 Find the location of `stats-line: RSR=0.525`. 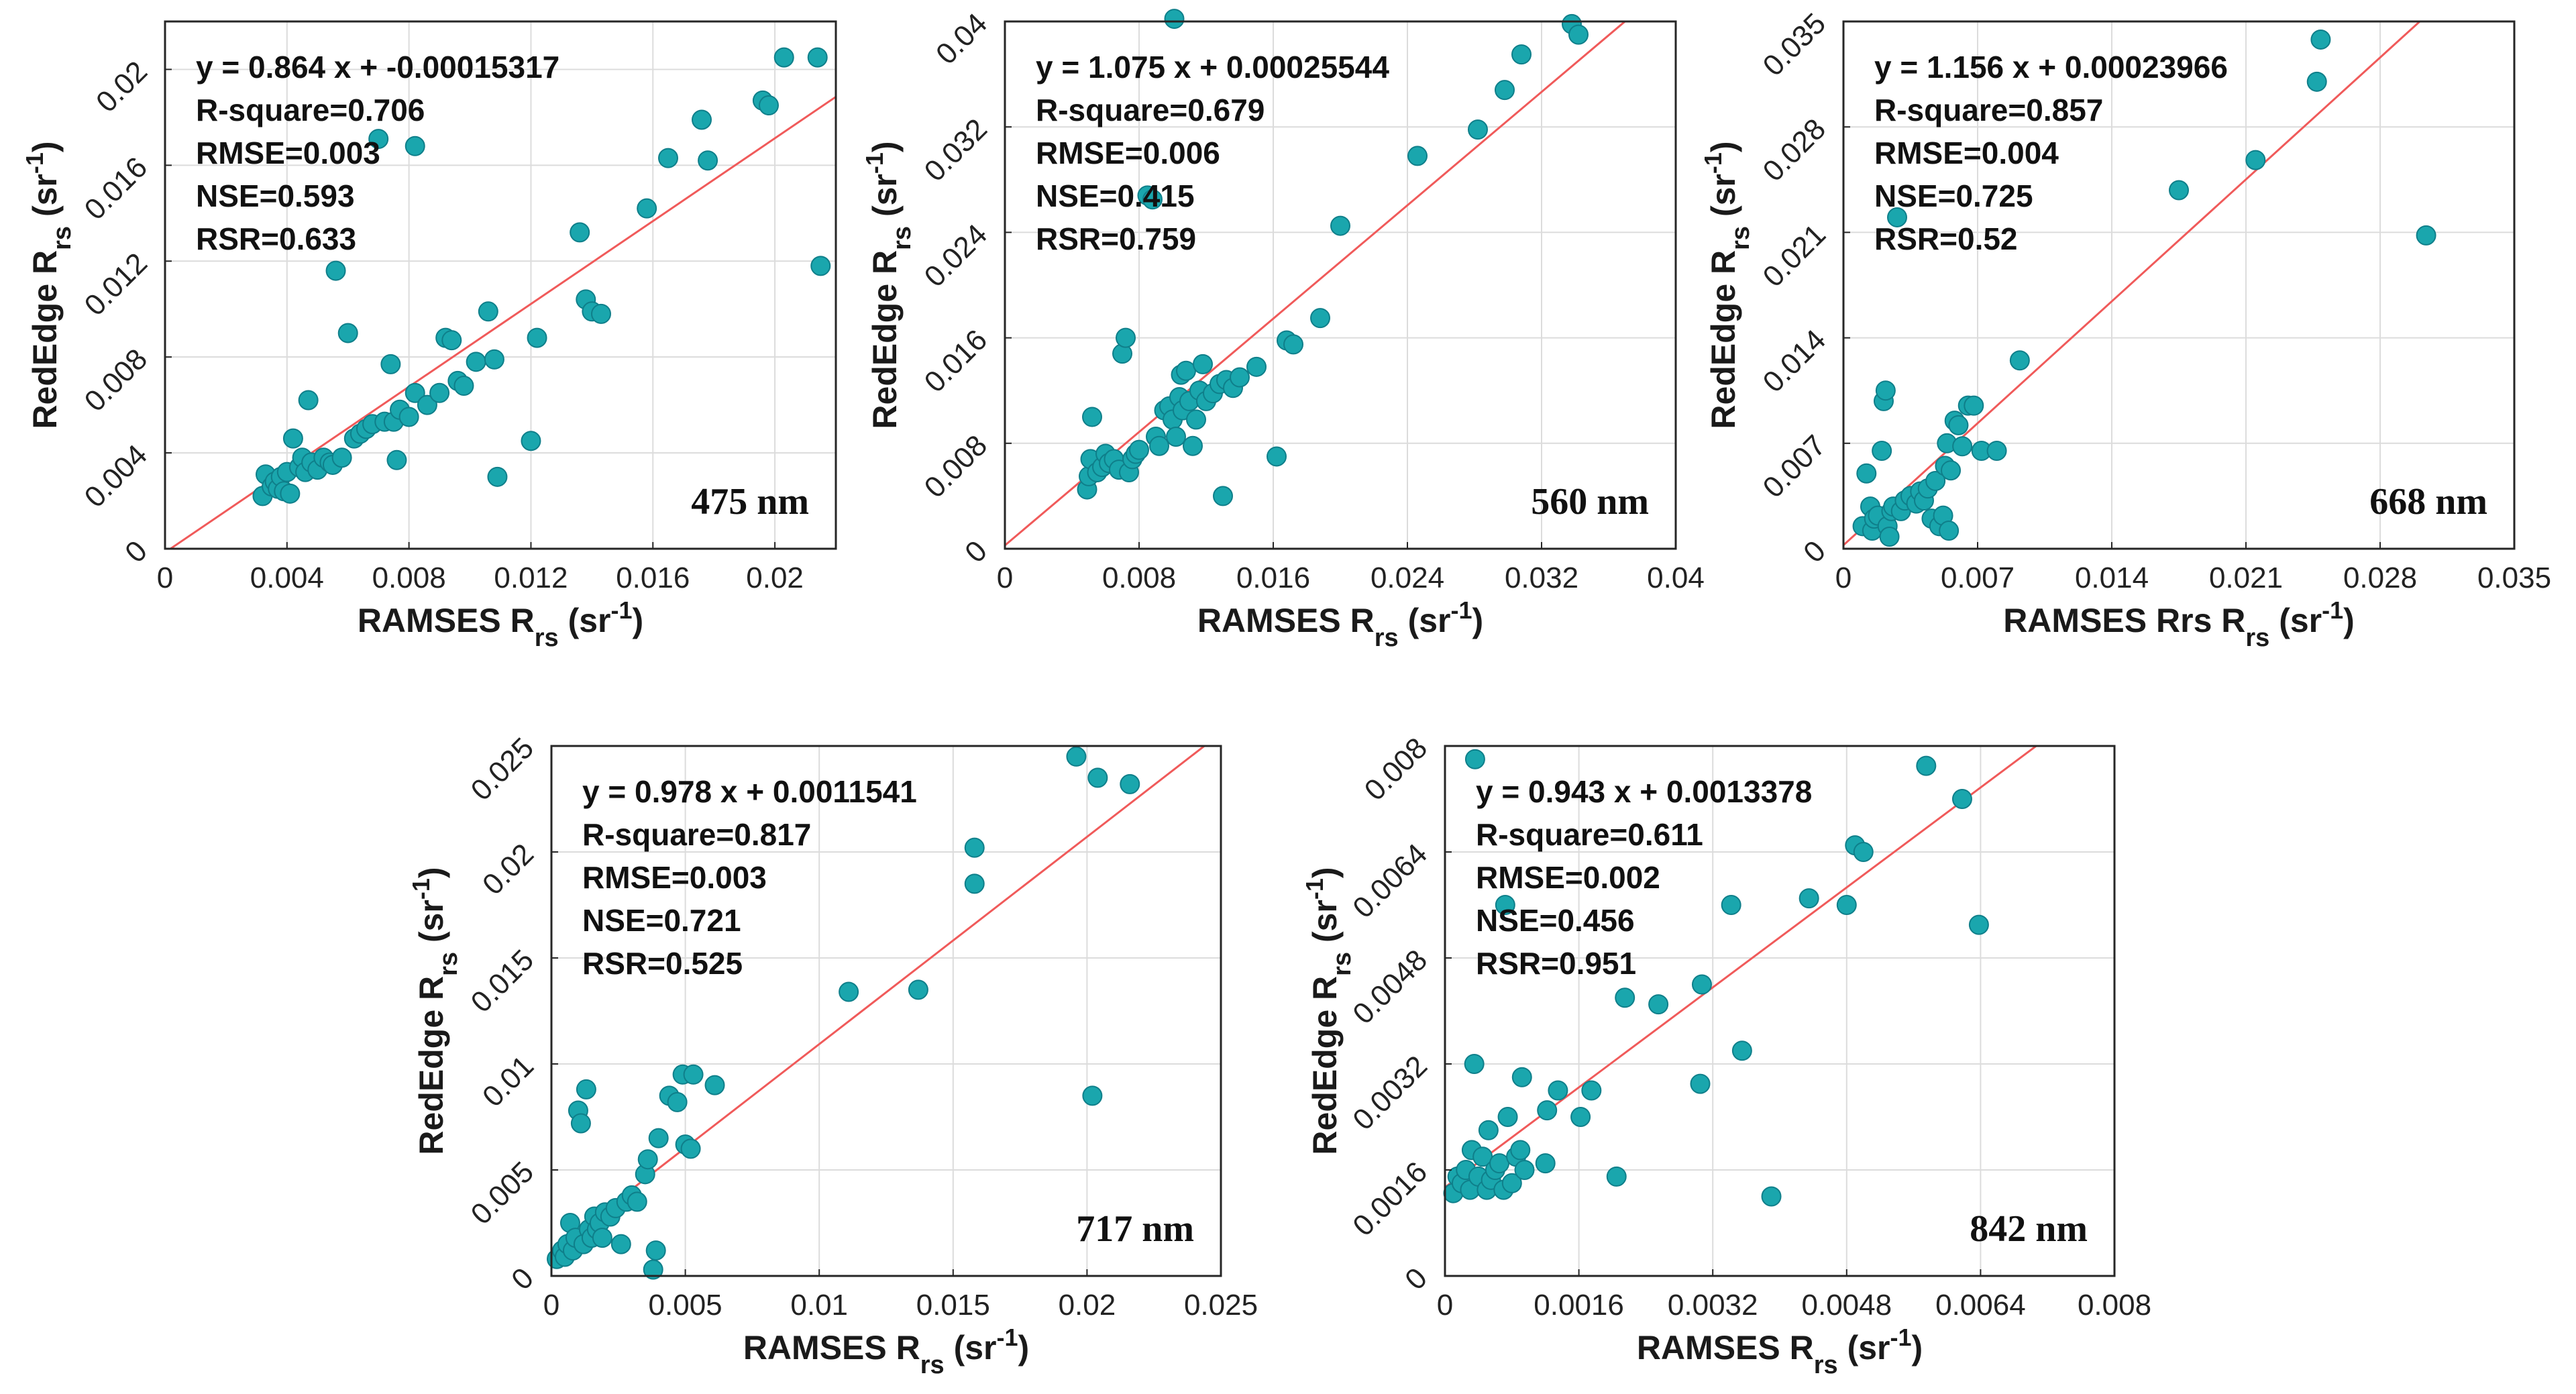

stats-line: RSR=0.525 is located at coordinates (662, 963).